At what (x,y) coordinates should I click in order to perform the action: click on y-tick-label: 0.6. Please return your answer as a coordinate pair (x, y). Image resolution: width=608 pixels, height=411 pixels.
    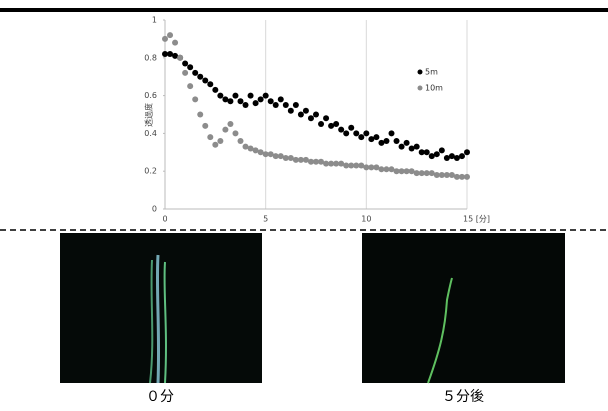
    Looking at the image, I should click on (150, 95).